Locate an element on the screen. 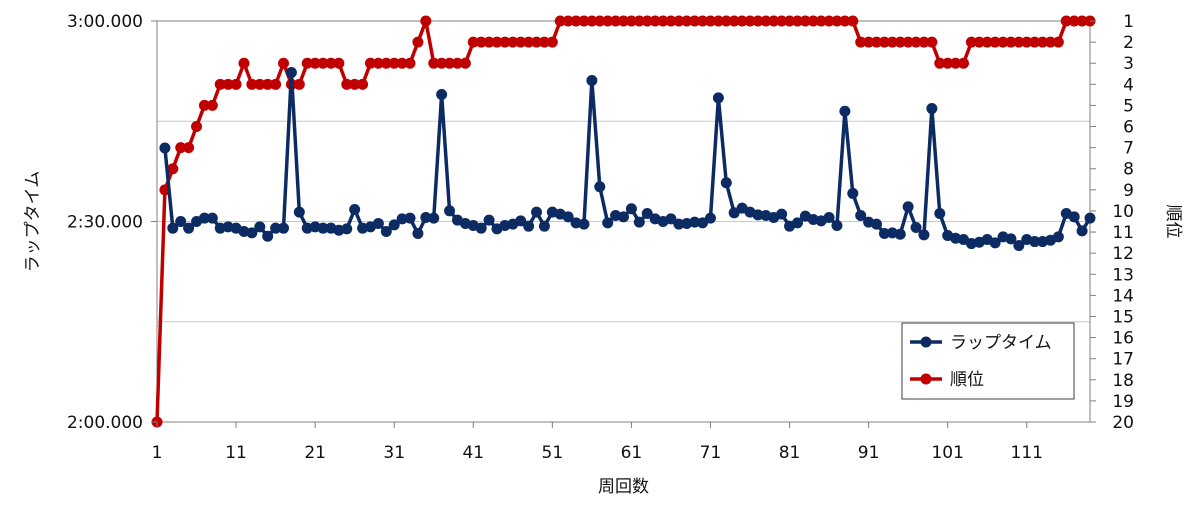  x-tick-label: 91 is located at coordinates (869, 453).